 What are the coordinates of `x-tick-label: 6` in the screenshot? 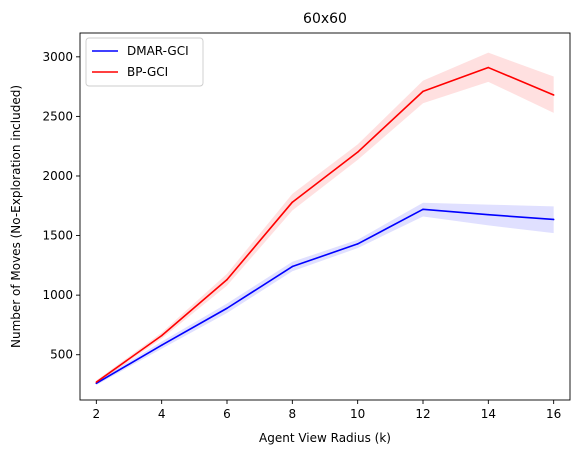 It's located at (227, 414).